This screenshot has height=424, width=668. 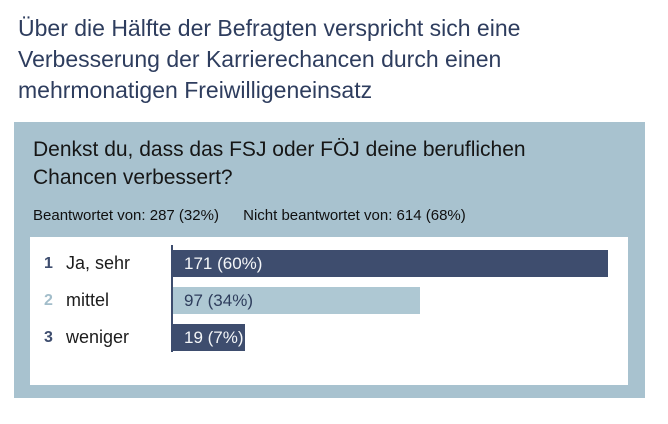 What do you see at coordinates (126, 215) in the screenshot?
I see `answered-stat: Beantwortet von: 287 (32%)` at bounding box center [126, 215].